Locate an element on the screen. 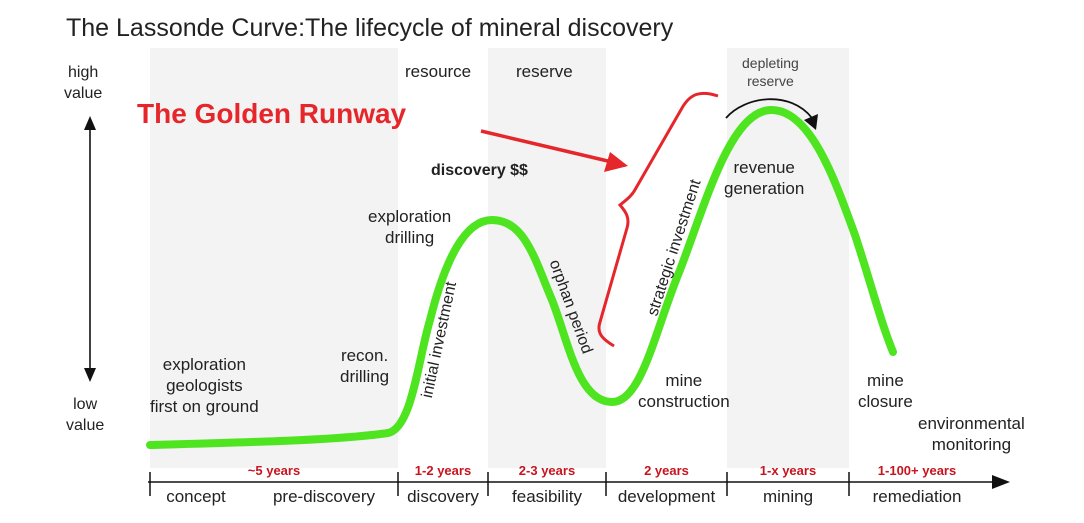 Image resolution: width=1084 pixels, height=523 pixels. depleting-reserve-arrow is located at coordinates (769, 108).